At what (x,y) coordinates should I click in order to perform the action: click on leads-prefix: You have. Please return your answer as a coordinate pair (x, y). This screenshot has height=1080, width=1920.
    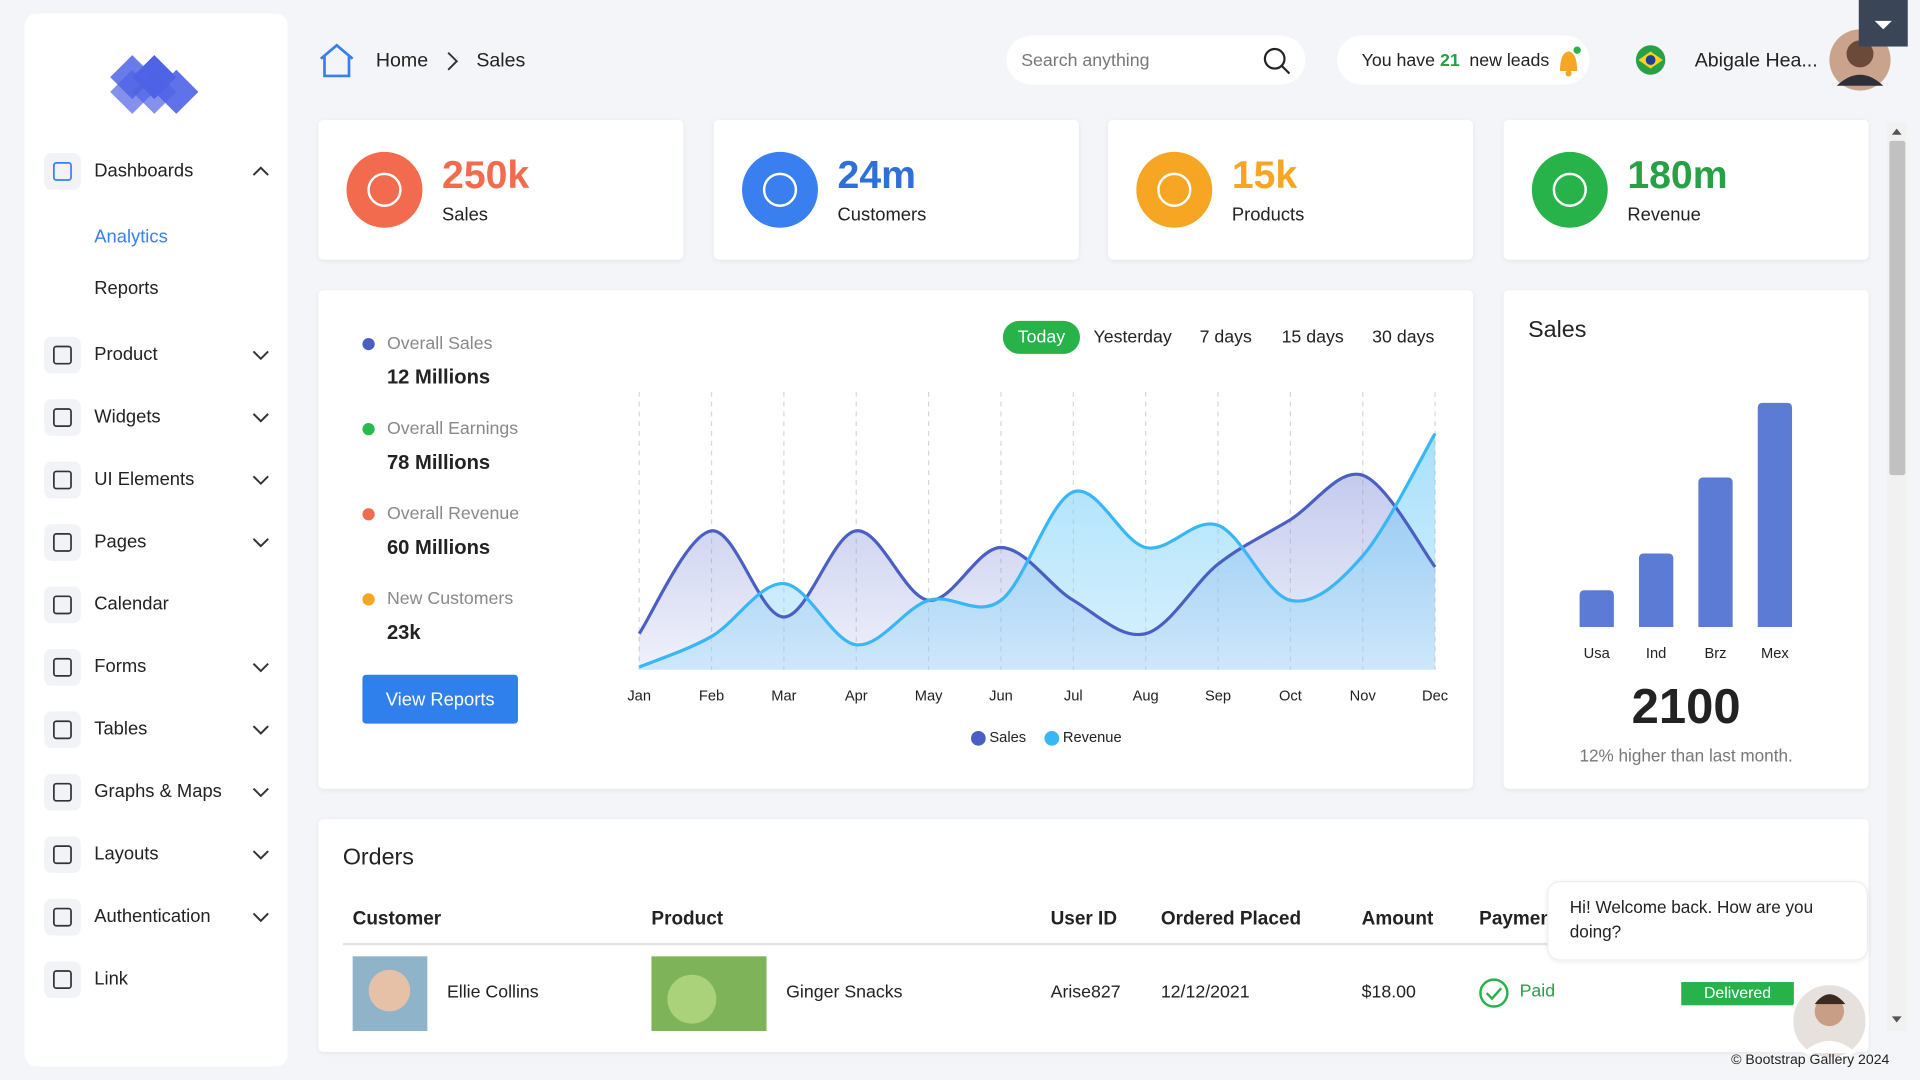
    Looking at the image, I should click on (1399, 60).